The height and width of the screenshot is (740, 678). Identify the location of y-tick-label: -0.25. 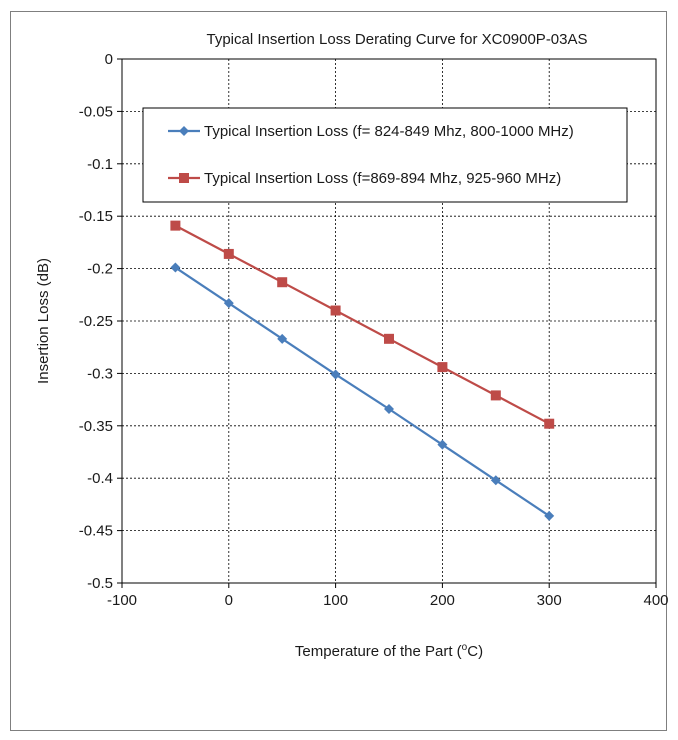
(96, 321).